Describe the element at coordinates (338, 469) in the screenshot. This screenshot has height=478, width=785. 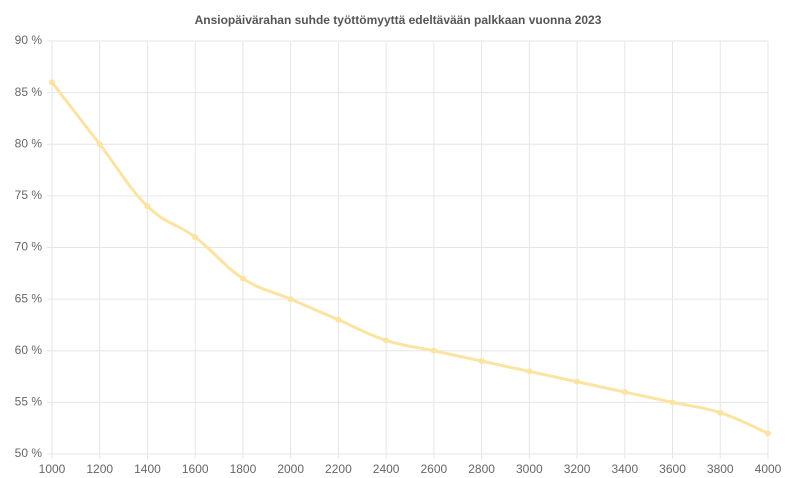
I see `x-tick-label: 2200` at that location.